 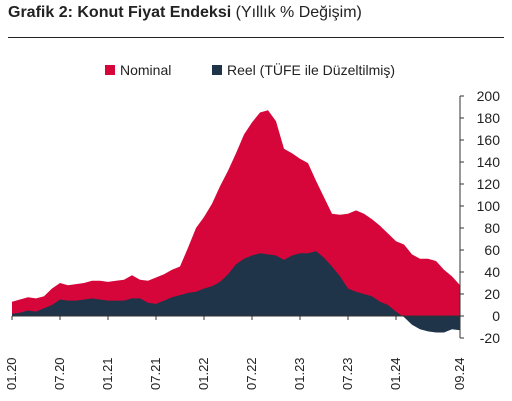 I want to click on legend-item-nominal: Nominal, so click(x=138, y=70).